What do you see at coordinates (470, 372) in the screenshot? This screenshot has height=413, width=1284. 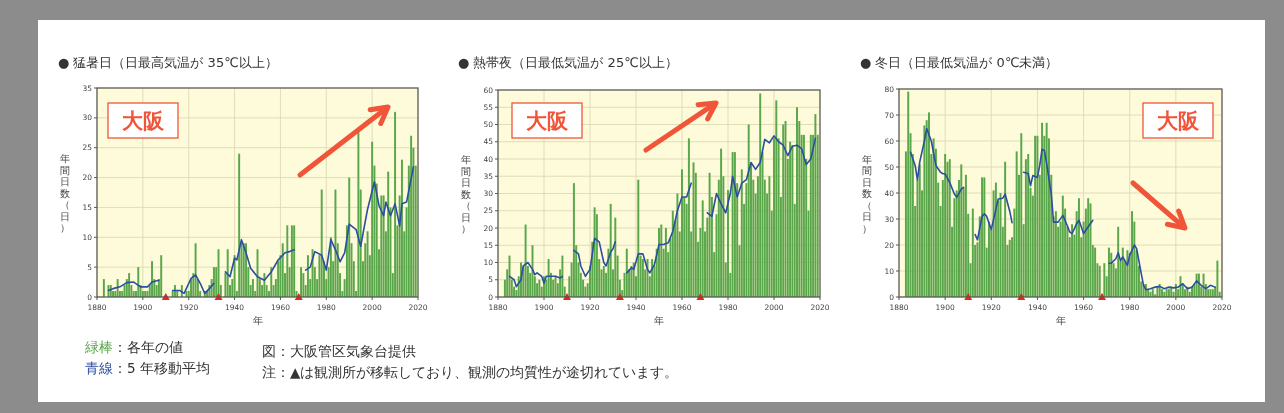 I see `text: 注：▲は観測所が移転しており、観測の均質性が途切れています。` at bounding box center [470, 372].